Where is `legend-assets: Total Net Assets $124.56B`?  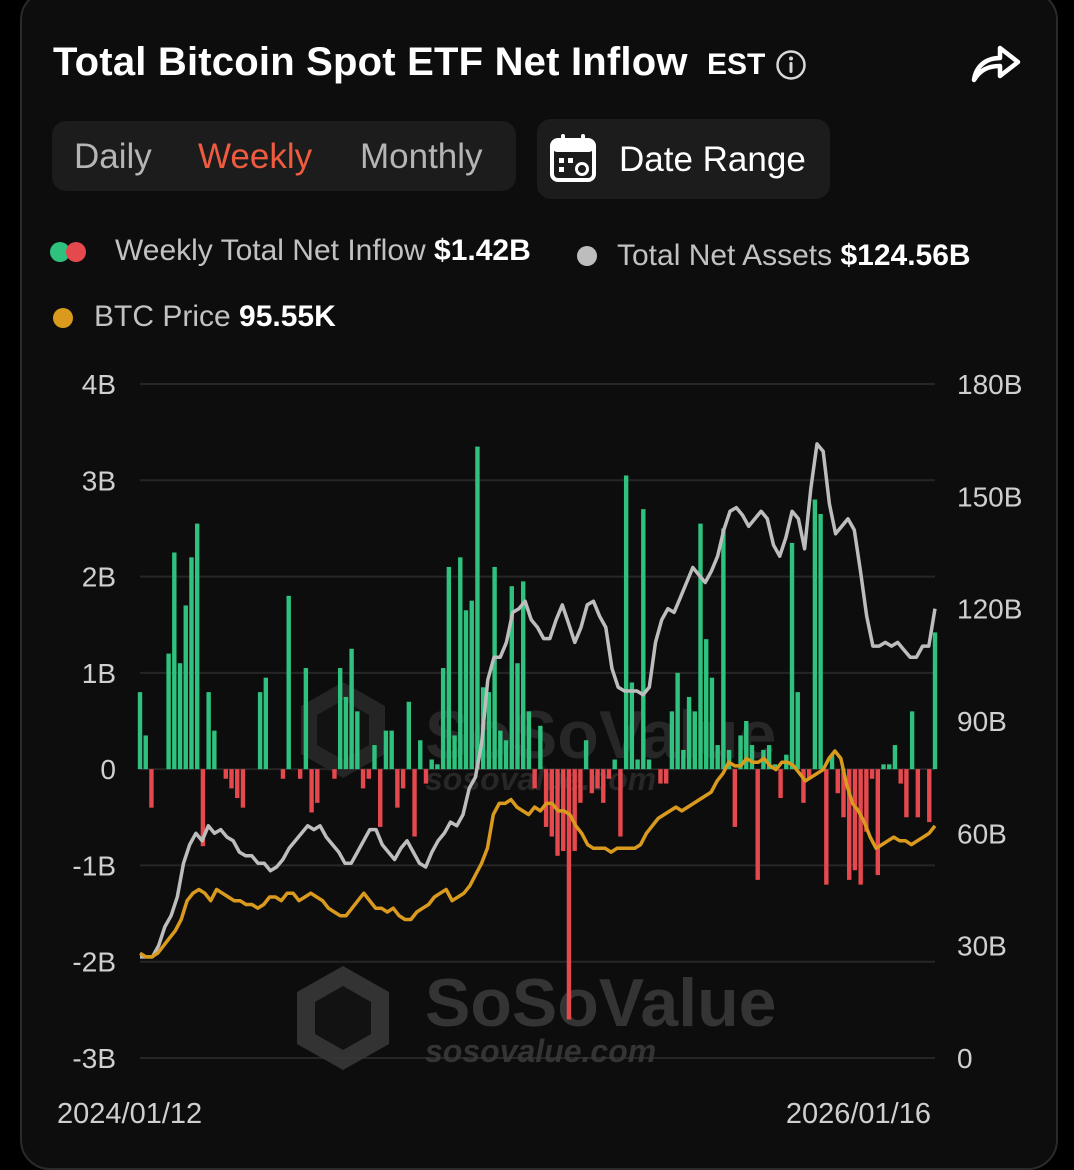
legend-assets: Total Net Assets $124.56B is located at coordinates (794, 256).